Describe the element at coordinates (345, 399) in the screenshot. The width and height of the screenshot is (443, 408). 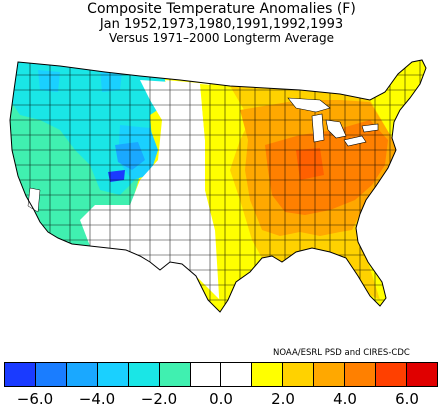
I see `legend-tick-label: 4.0` at that location.